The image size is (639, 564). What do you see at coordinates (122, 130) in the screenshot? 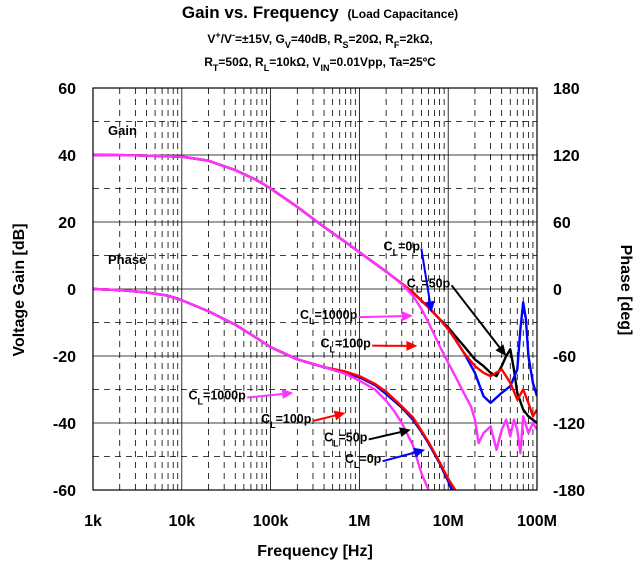
I see `gain-region-label: Gain` at bounding box center [122, 130].